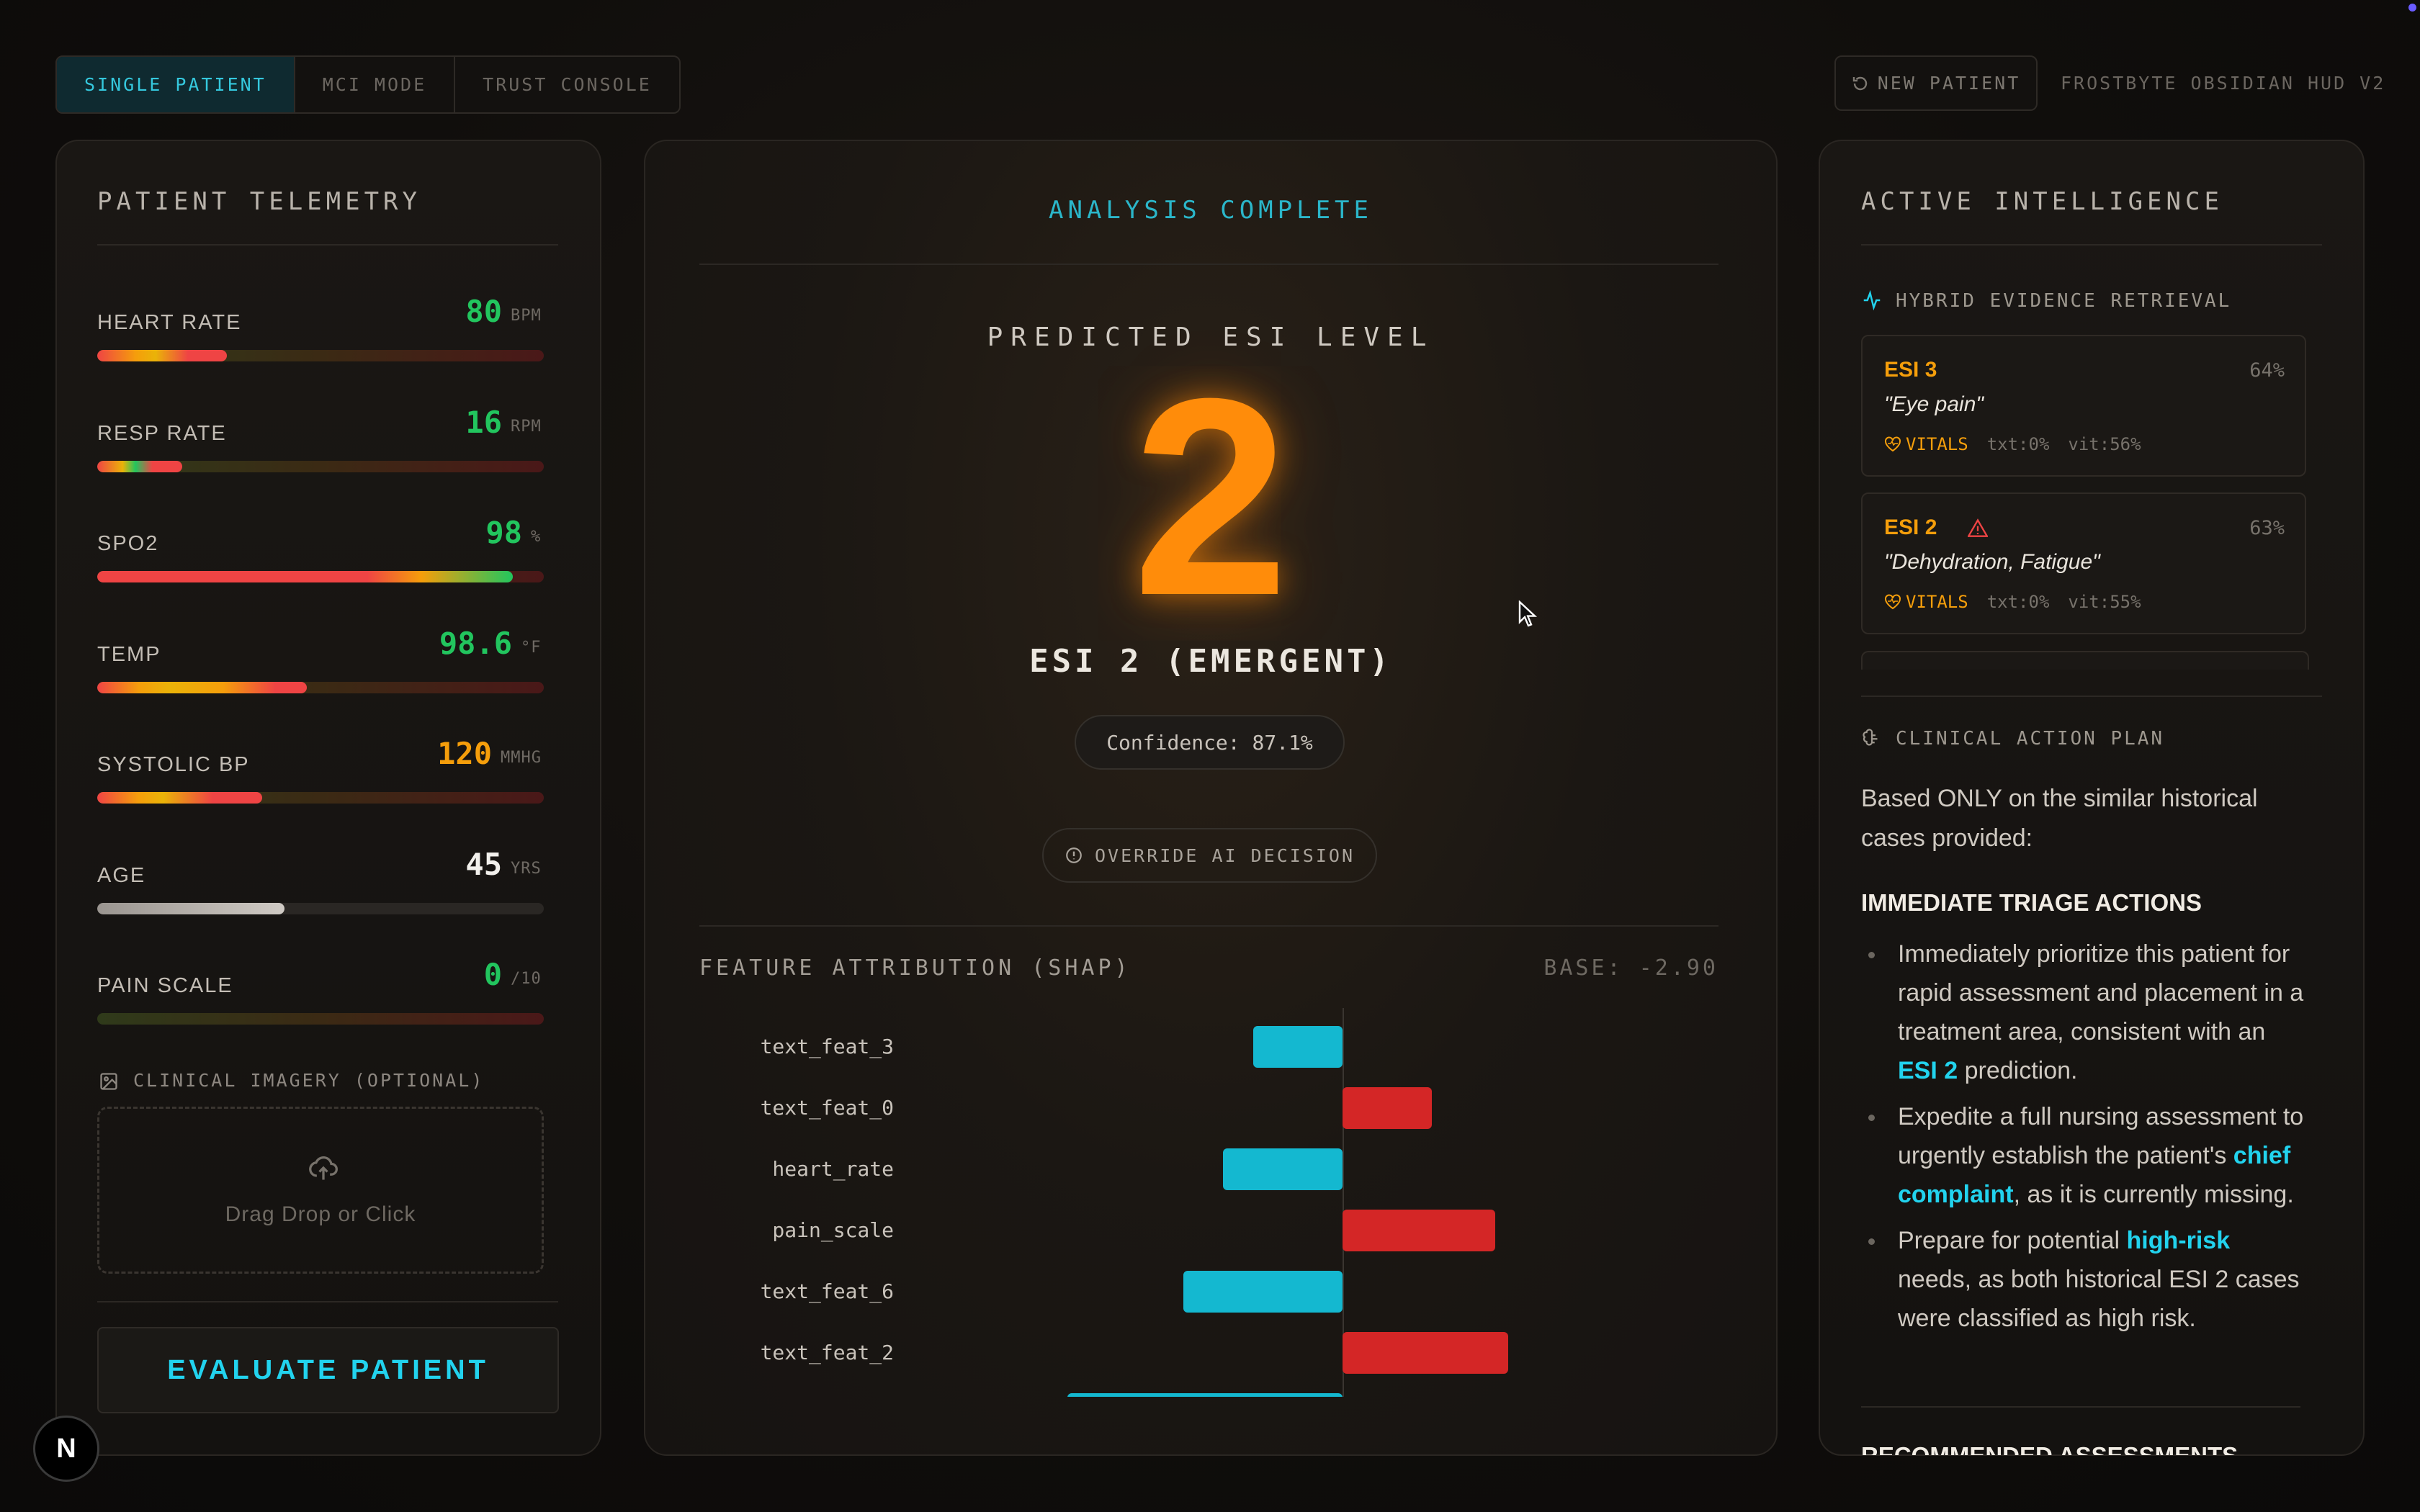 The height and width of the screenshot is (1512, 2420). Describe the element at coordinates (2267, 528) in the screenshot. I see `evidence-similarity: 63%` at that location.